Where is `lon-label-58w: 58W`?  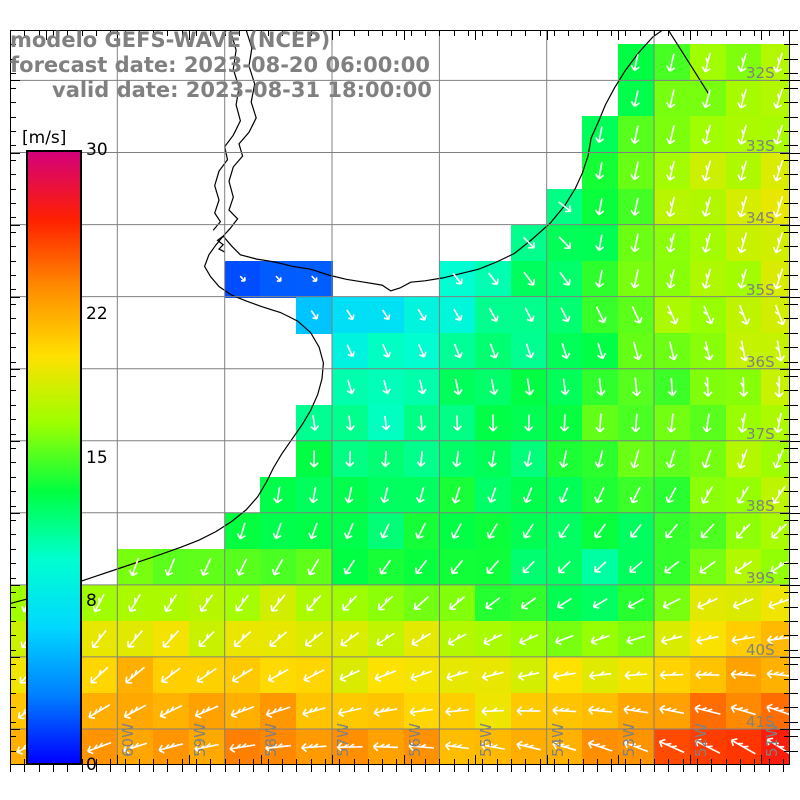
lon-label-58w: 58W is located at coordinates (271, 740).